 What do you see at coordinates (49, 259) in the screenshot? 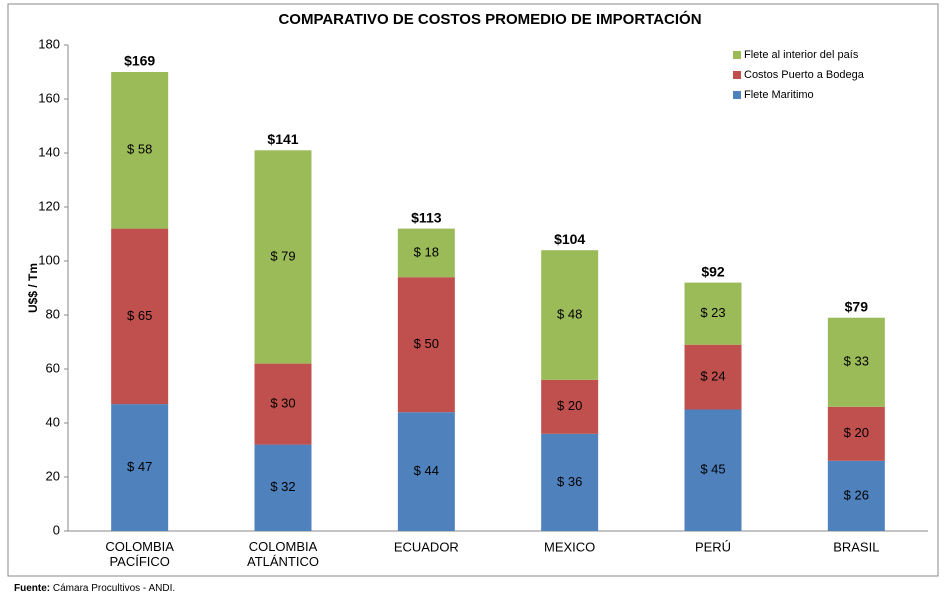
I see `y-tick-label: 100` at bounding box center [49, 259].